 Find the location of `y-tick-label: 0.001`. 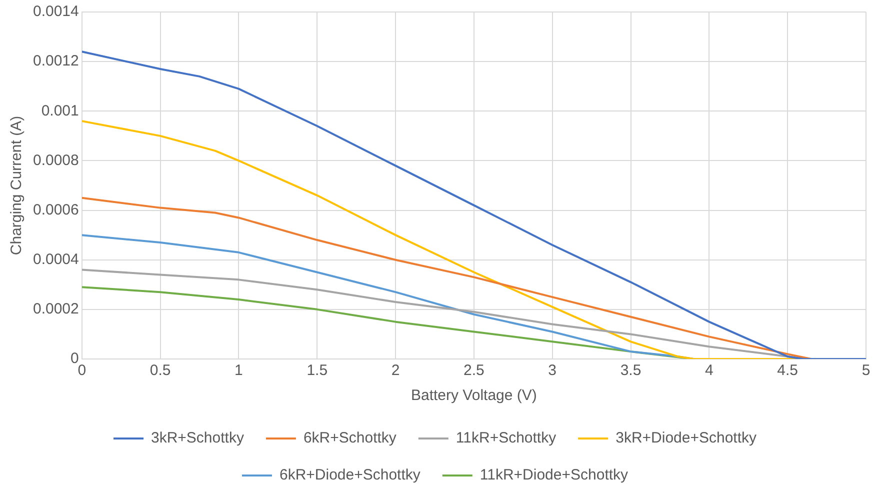

y-tick-label: 0.001 is located at coordinates (60, 111).